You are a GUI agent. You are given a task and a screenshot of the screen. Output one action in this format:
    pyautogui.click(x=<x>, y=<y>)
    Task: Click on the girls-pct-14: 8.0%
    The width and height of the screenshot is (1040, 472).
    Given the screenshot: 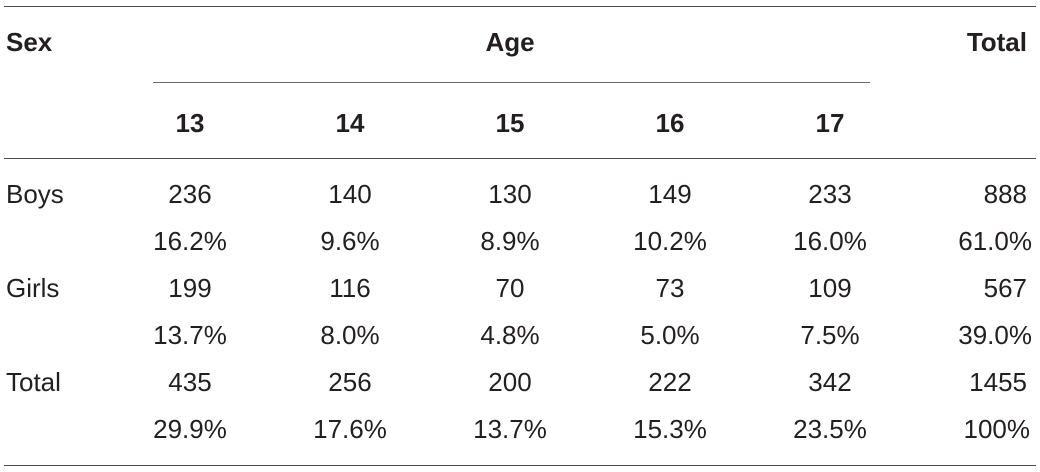 What is the action you would take?
    pyautogui.click(x=350, y=335)
    